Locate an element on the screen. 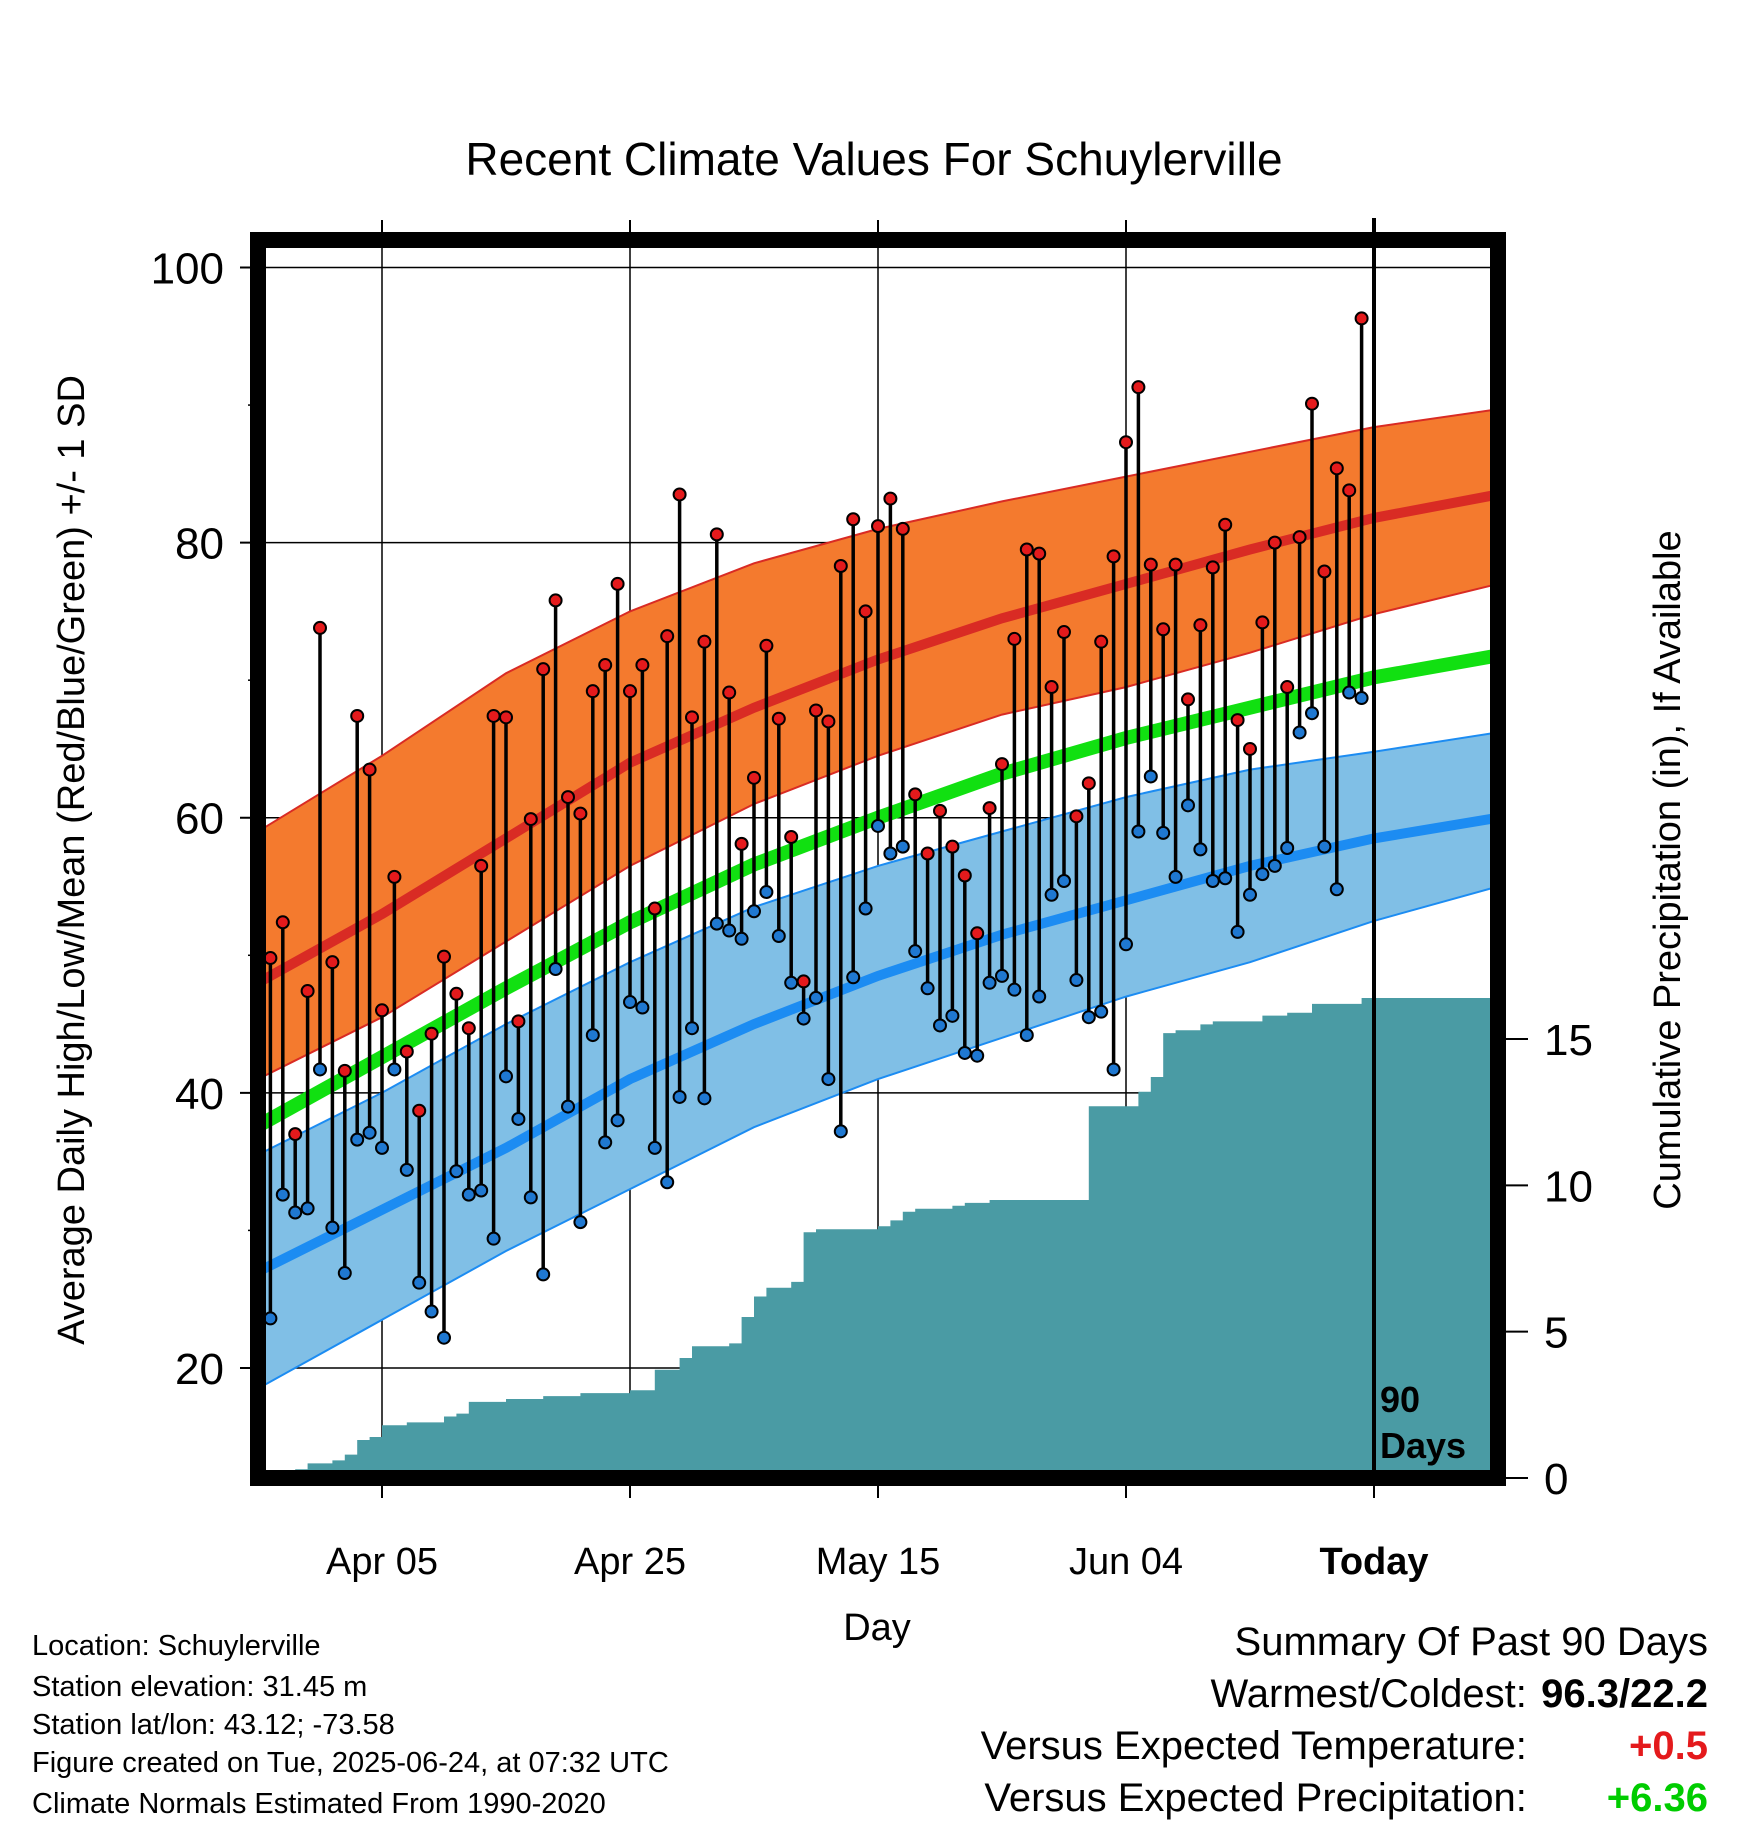  footer-elevation: Station elevation: 31.45 m is located at coordinates (200, 1687).